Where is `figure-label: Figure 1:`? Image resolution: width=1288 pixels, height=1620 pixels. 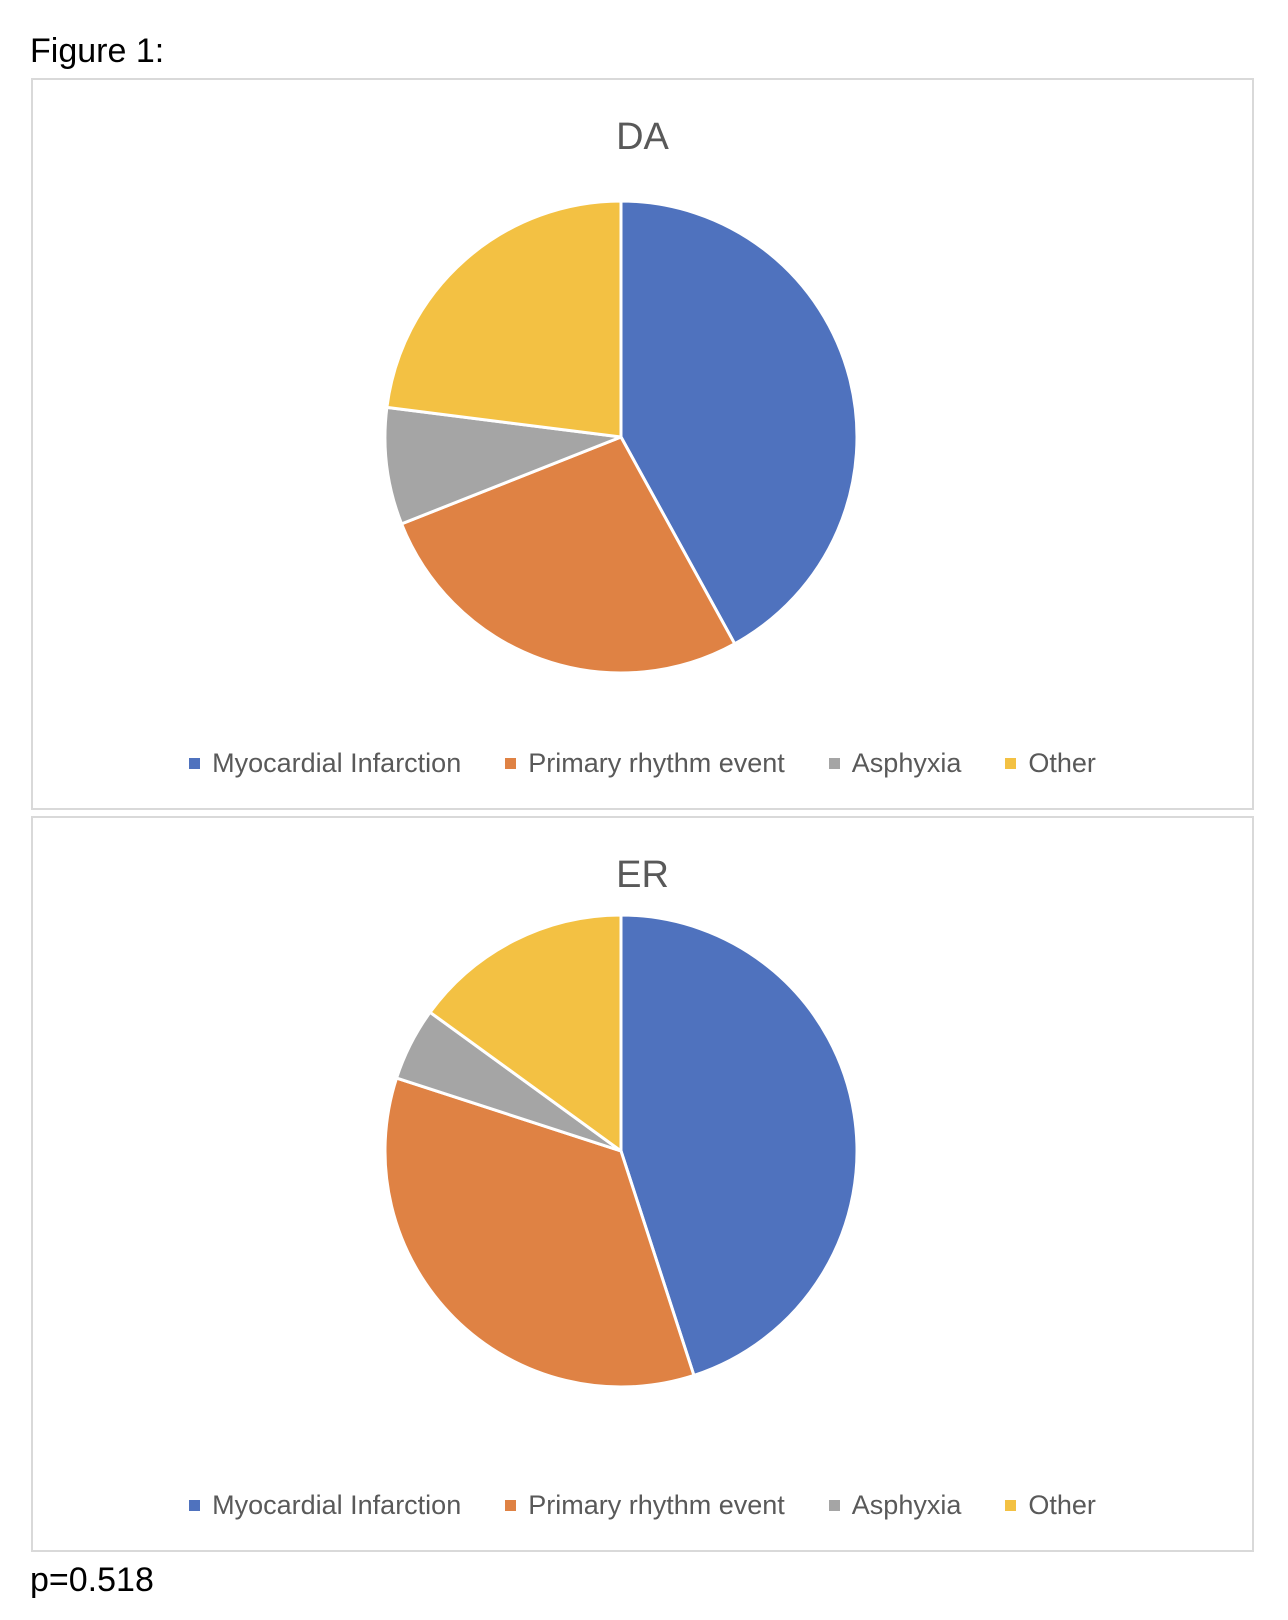 figure-label: Figure 1: is located at coordinates (97, 51).